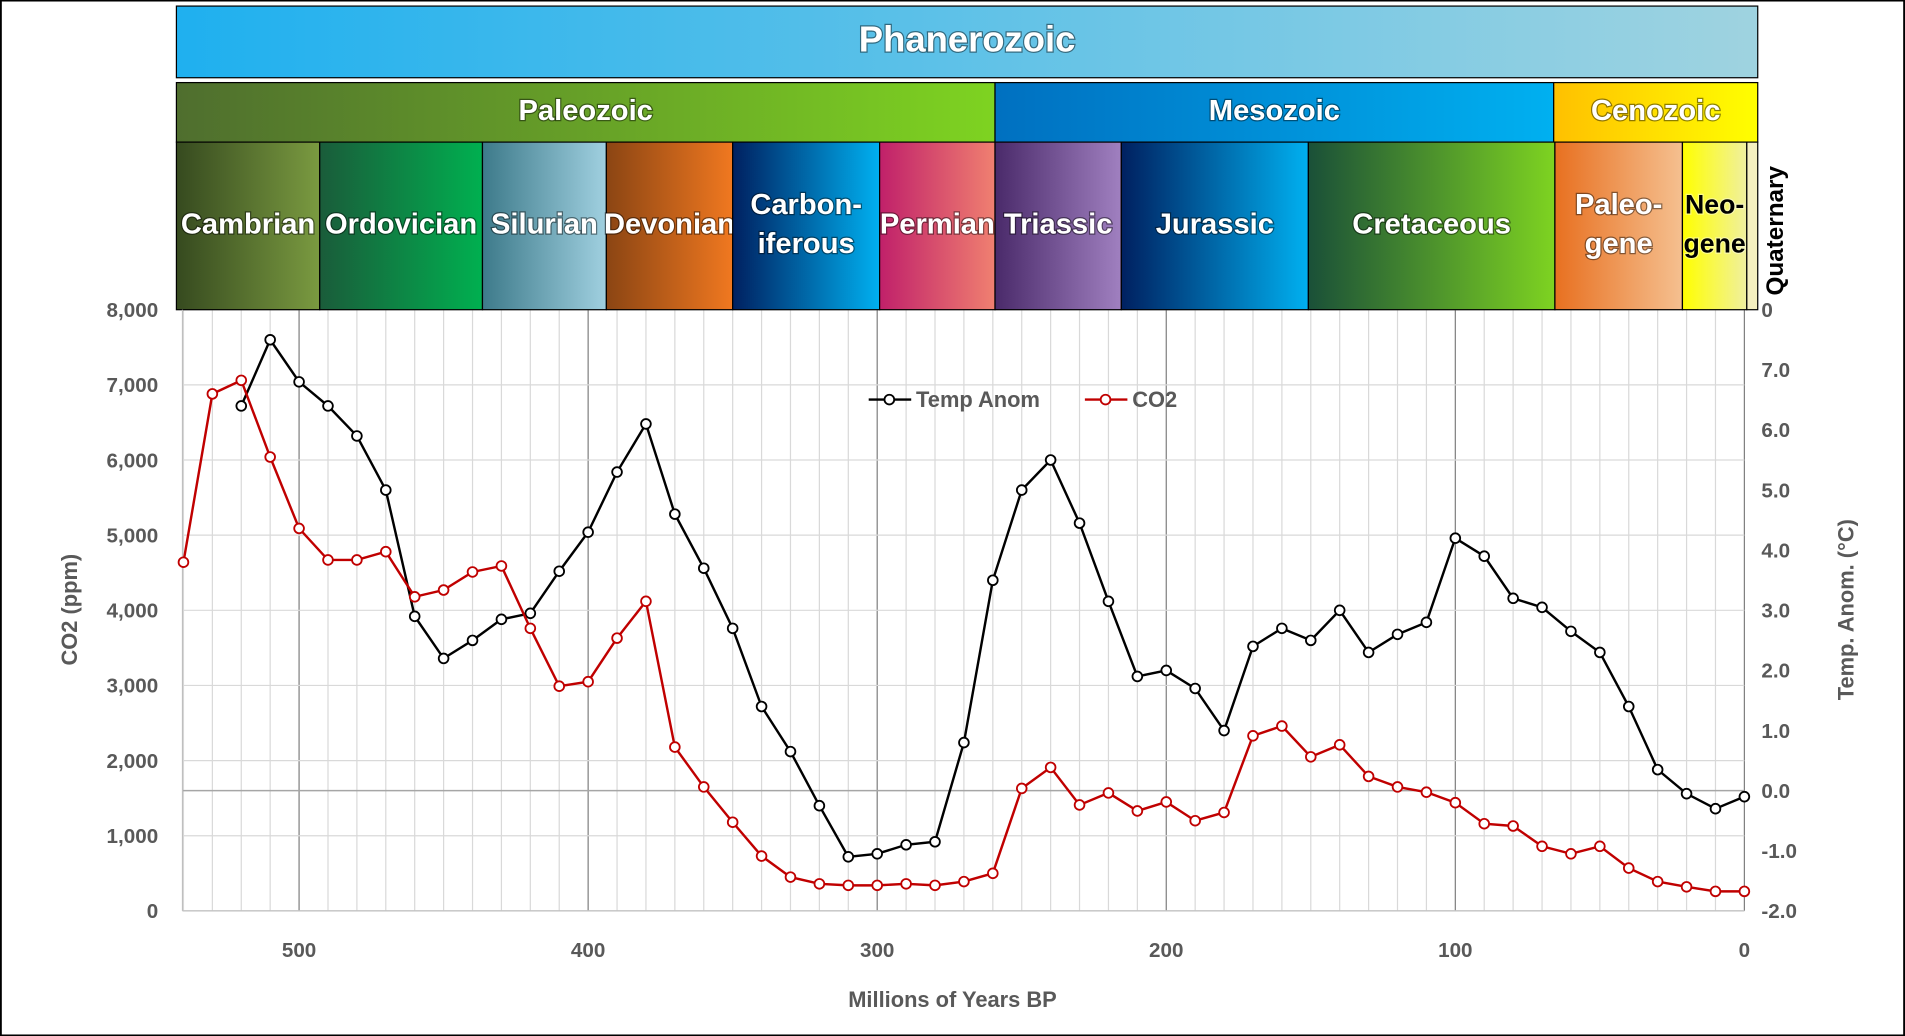  What do you see at coordinates (1154, 399) in the screenshot?
I see `legend-co2-label: CO2` at bounding box center [1154, 399].